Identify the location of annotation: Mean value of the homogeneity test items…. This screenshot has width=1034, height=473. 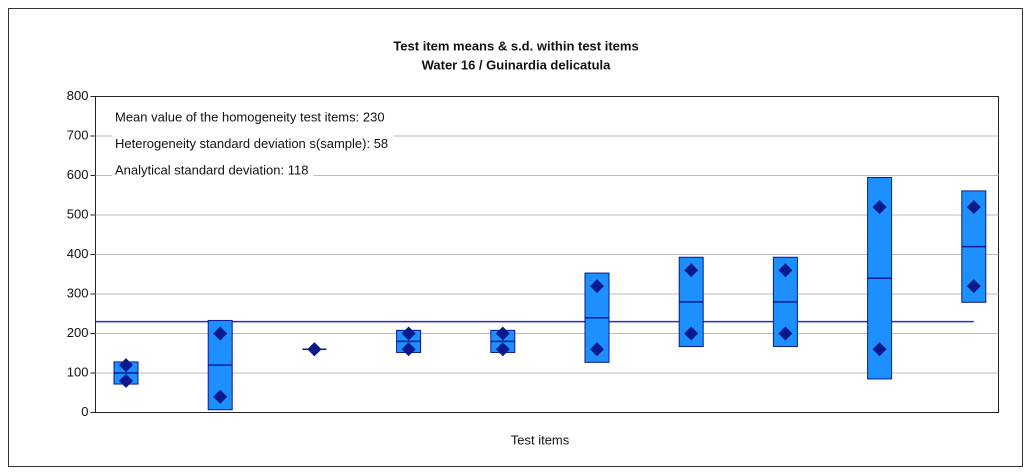
(250, 116).